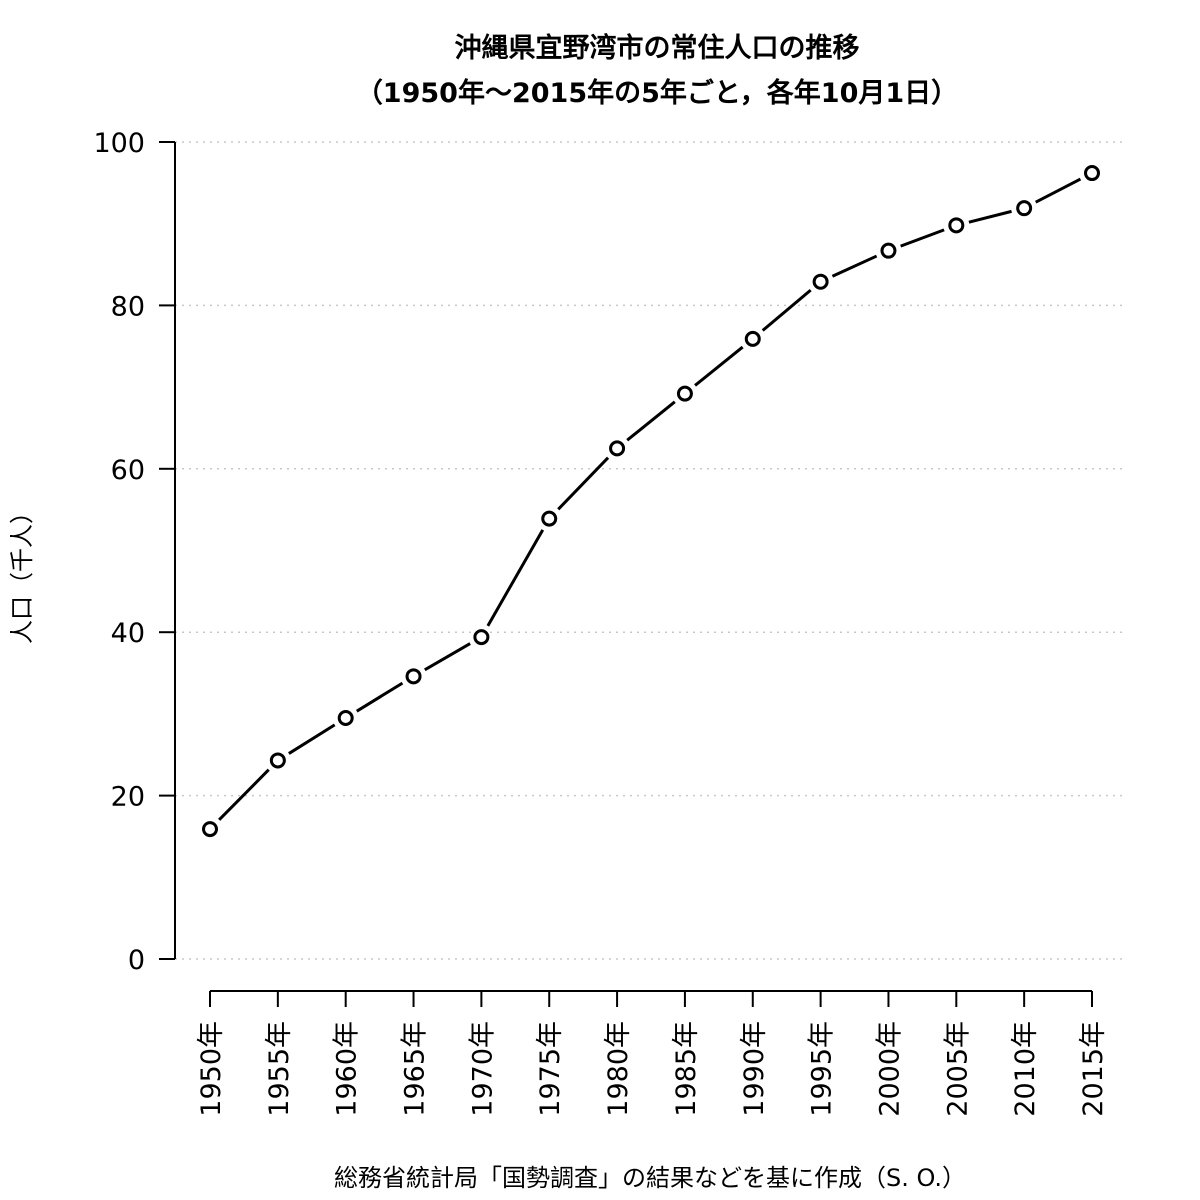 Image resolution: width=1200 pixels, height=1200 pixels. What do you see at coordinates (482, 1069) in the screenshot?
I see `x-tick-label: 1970年` at bounding box center [482, 1069].